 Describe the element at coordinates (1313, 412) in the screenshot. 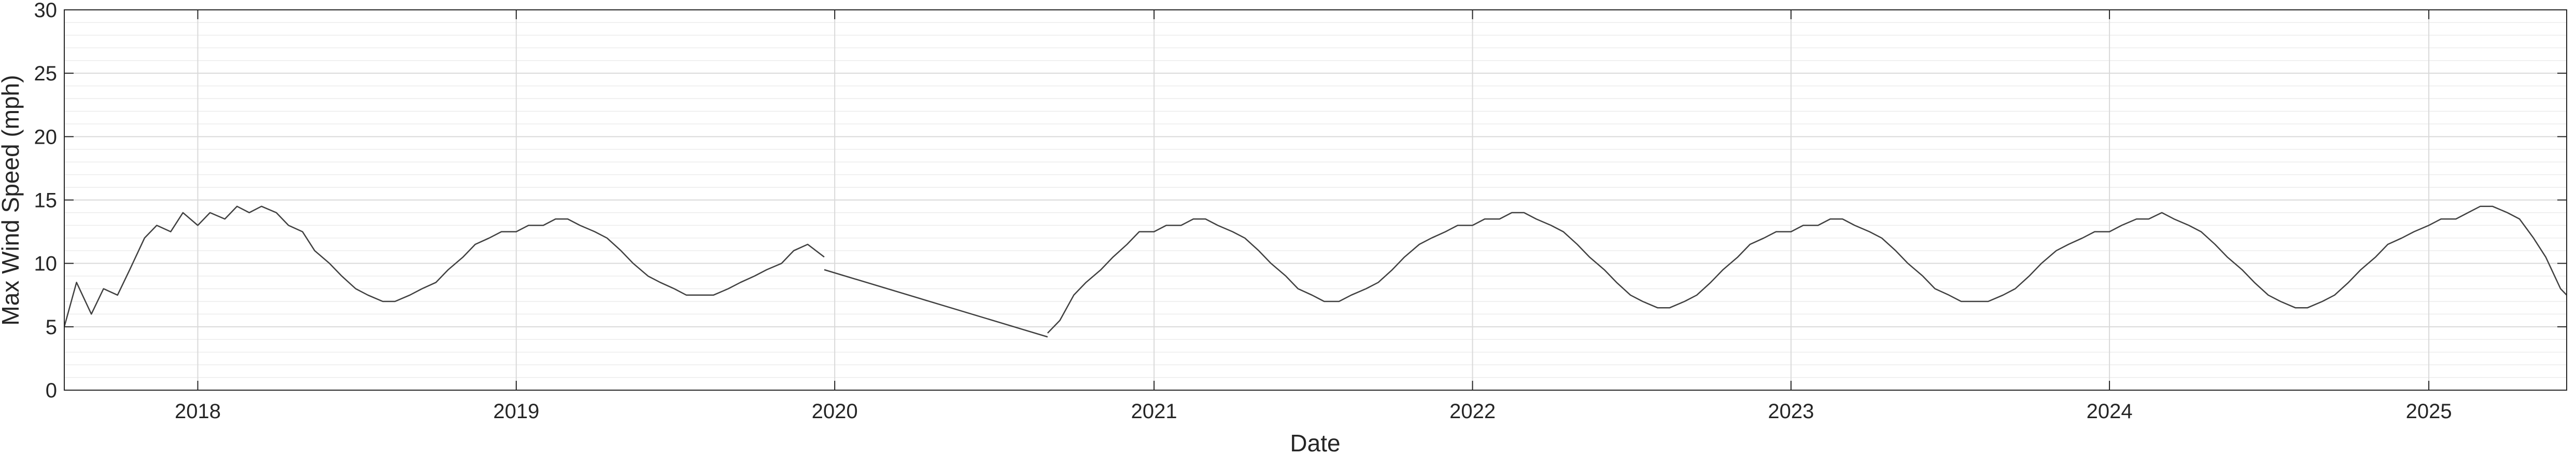

I see `x-tick-labels: 2018 2019 2020 2021 2022 2023 2024 2025` at that location.